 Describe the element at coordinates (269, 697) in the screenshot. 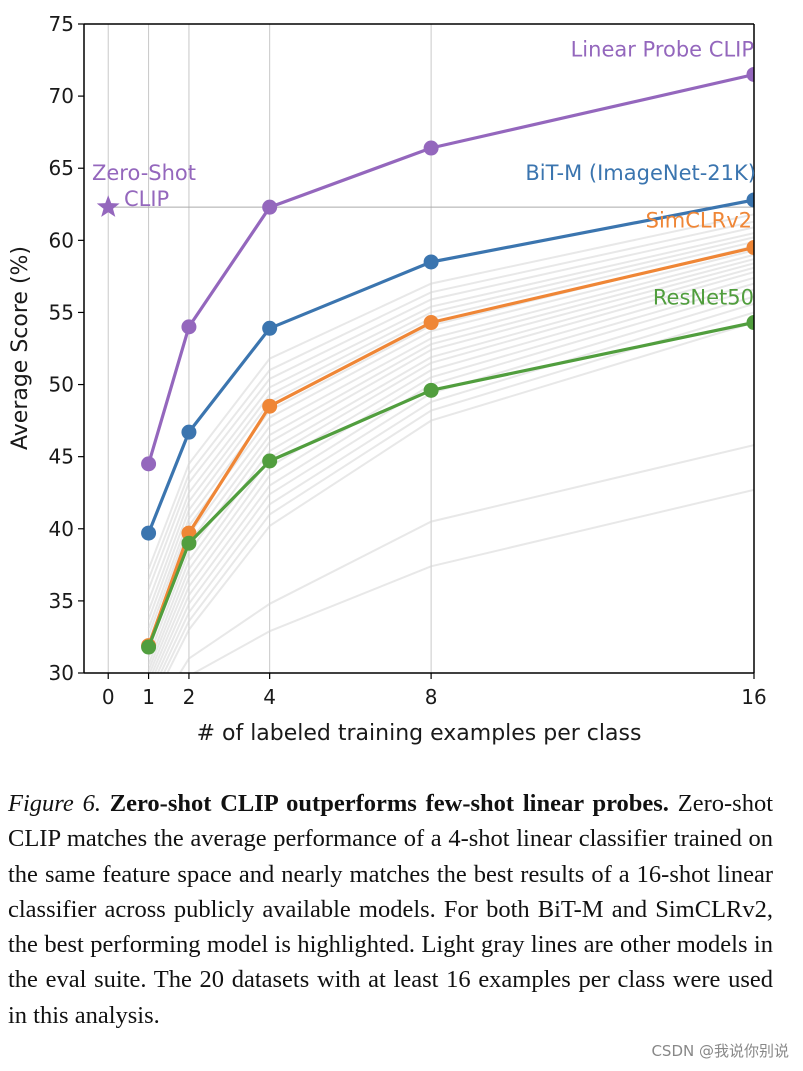

I see `x-tick-label-4: 4` at that location.